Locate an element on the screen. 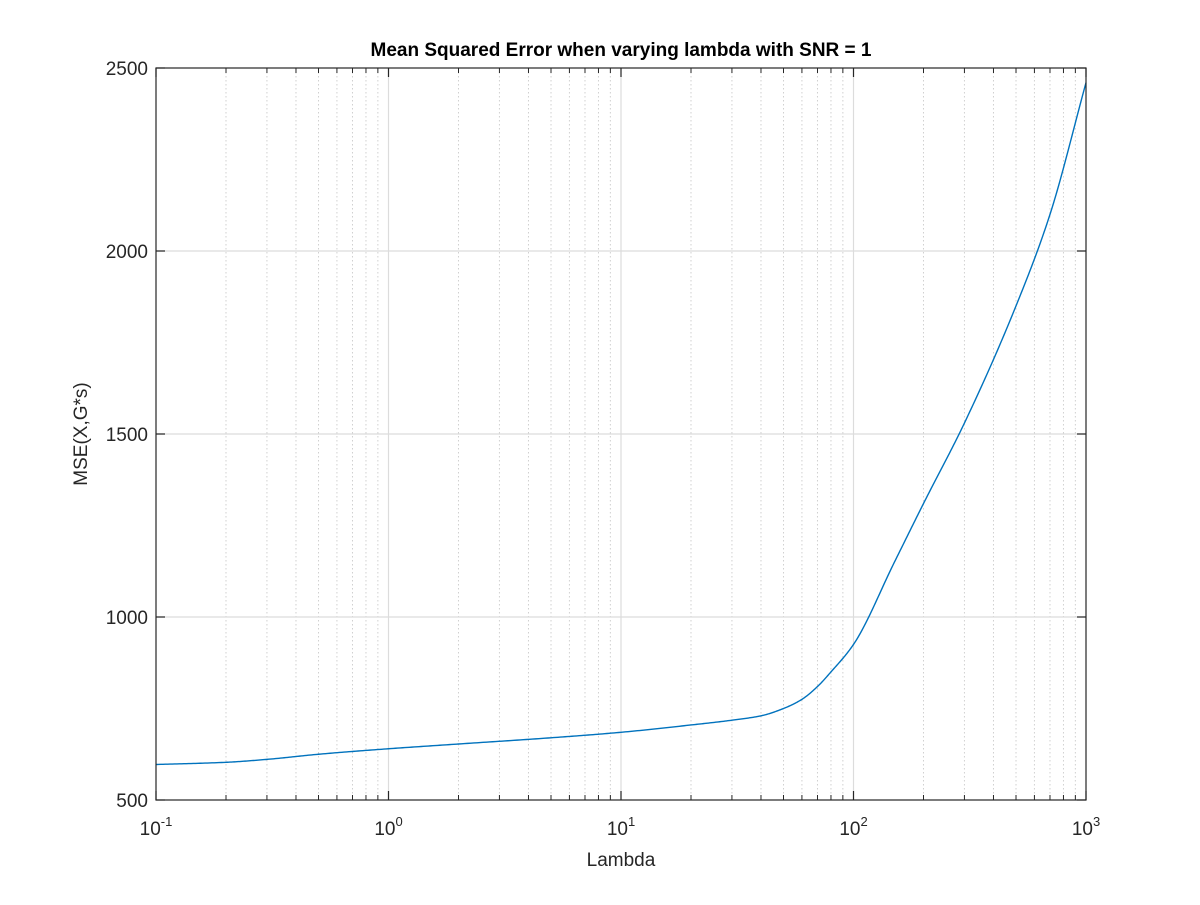 The width and height of the screenshot is (1200, 905). y-axis-label: MSE(X,G*s) is located at coordinates (81, 433).